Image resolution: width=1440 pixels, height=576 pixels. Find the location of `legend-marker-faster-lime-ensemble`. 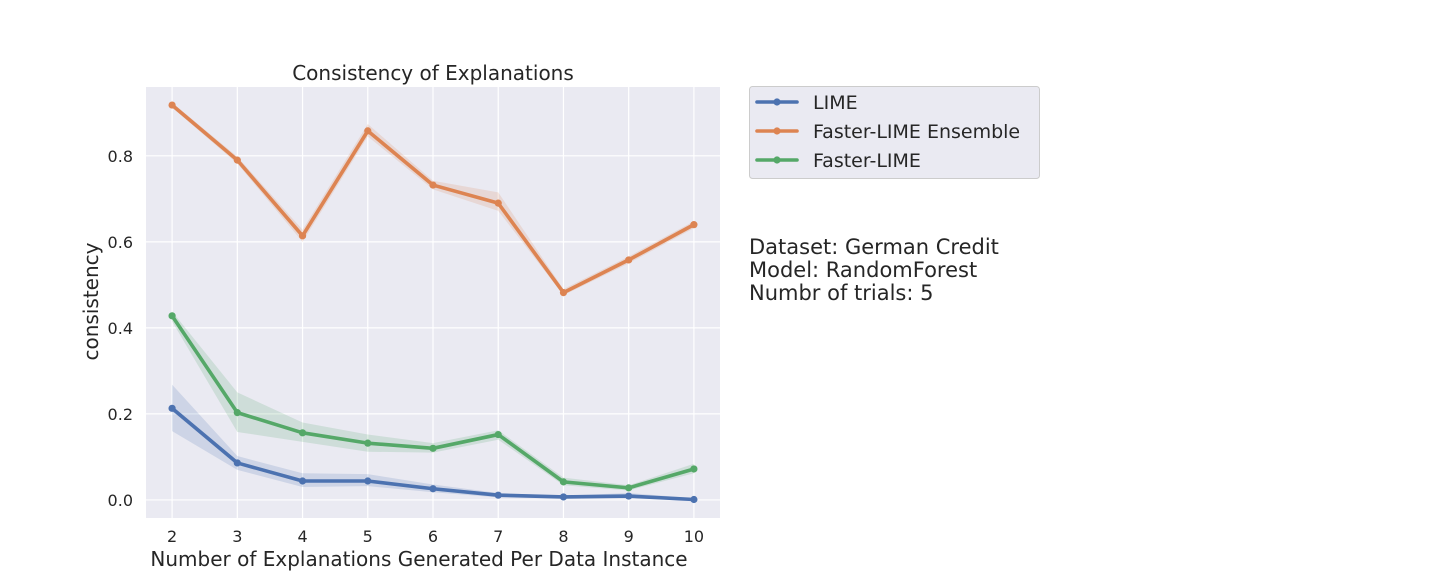

legend-marker-faster-lime-ensemble is located at coordinates (777, 131).